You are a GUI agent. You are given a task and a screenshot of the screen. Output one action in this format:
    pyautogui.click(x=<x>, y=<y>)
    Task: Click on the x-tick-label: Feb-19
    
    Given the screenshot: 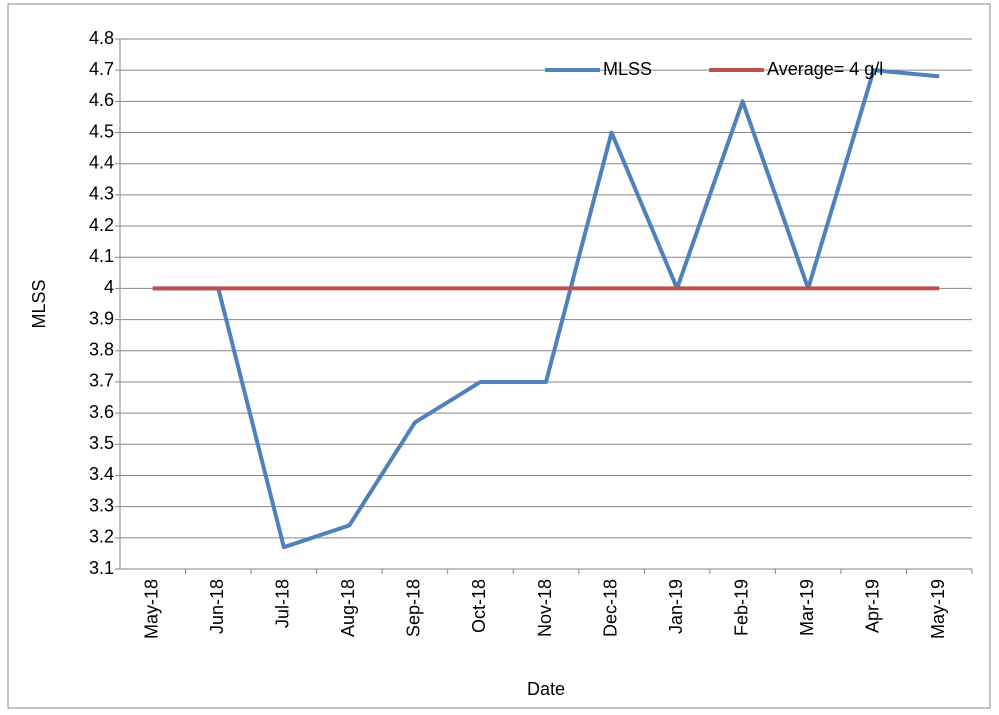 What is the action you would take?
    pyautogui.click(x=741, y=607)
    